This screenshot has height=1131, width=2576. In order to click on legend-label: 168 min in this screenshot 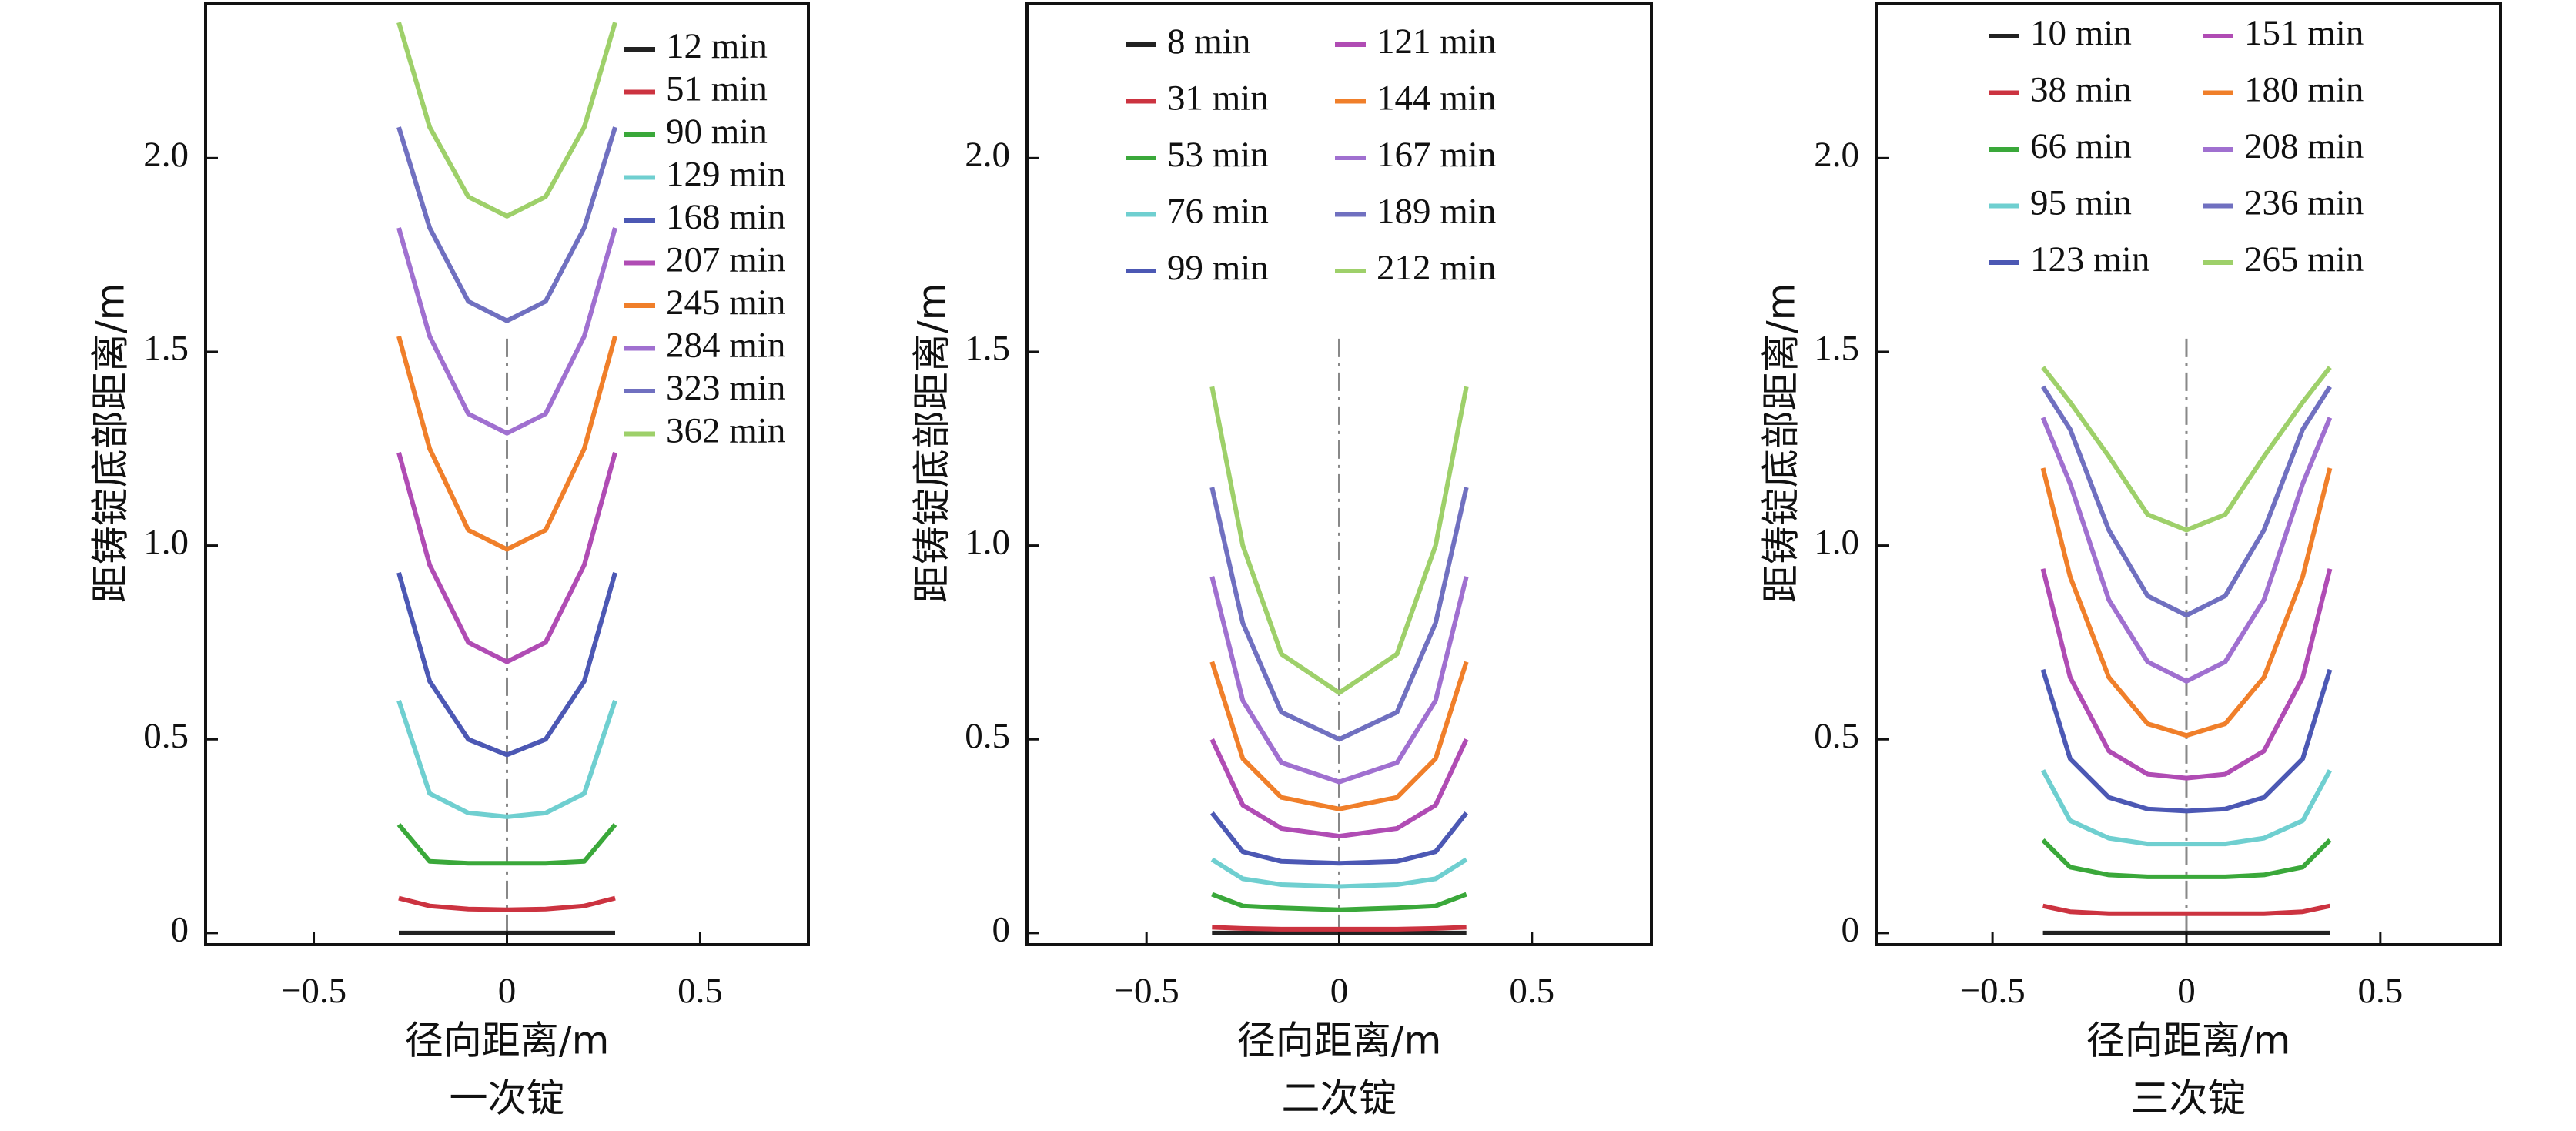, I will do `click(726, 217)`.